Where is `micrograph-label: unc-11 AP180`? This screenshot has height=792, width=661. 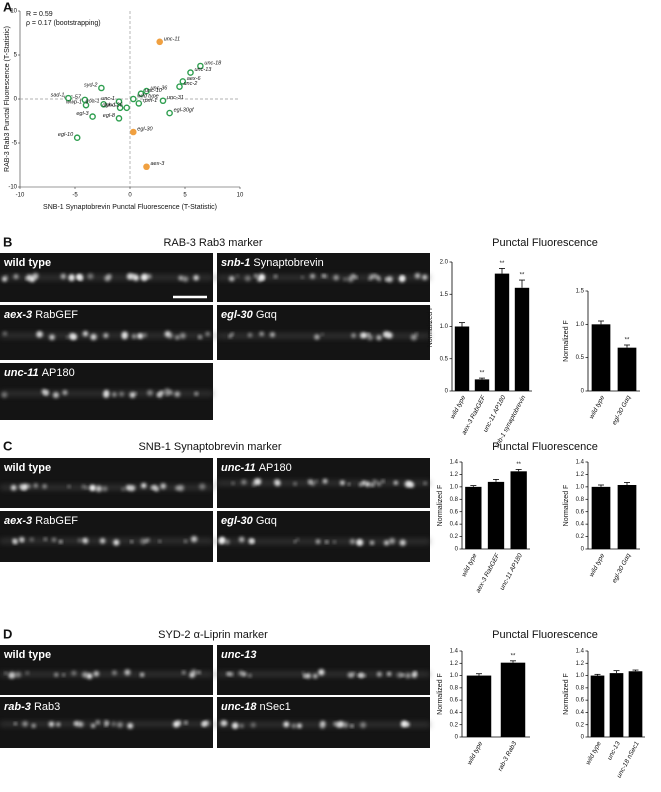 micrograph-label: unc-11 AP180 is located at coordinates (256, 468).